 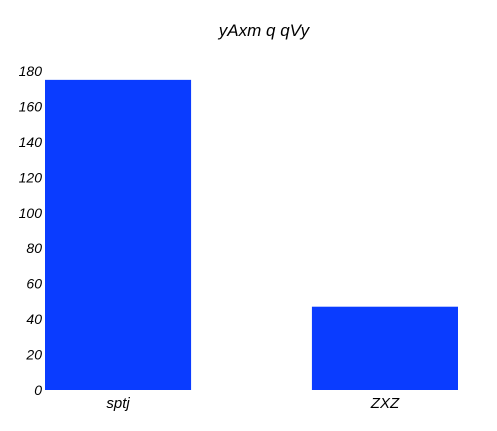 I want to click on y-tick-label: 180, so click(x=31, y=71).